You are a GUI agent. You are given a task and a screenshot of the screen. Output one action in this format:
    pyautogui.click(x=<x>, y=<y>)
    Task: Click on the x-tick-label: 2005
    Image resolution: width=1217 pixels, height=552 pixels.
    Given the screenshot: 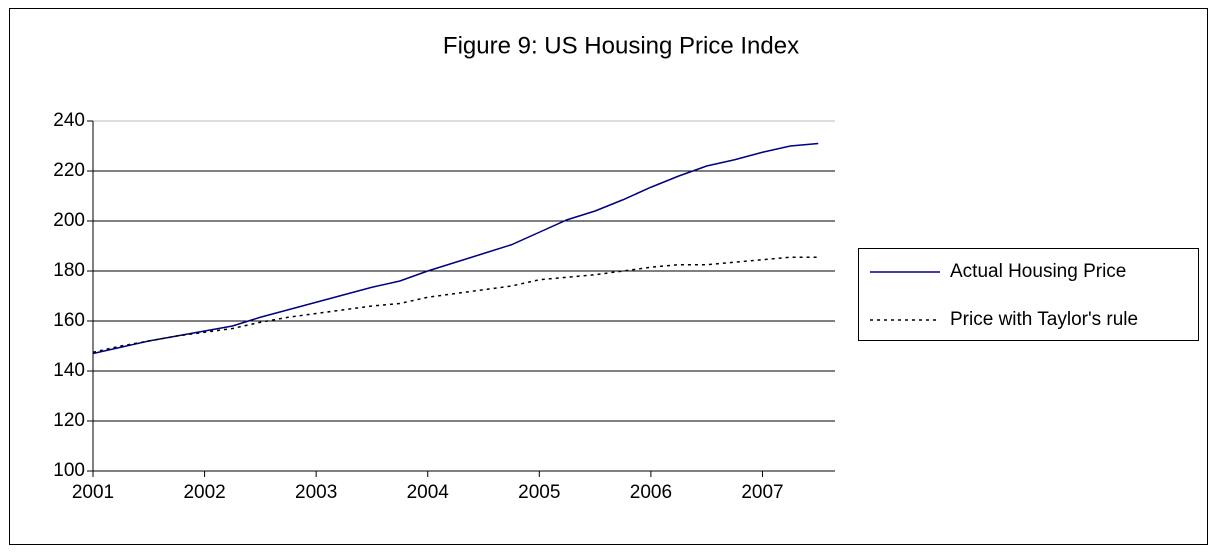 What is the action you would take?
    pyautogui.click(x=539, y=492)
    